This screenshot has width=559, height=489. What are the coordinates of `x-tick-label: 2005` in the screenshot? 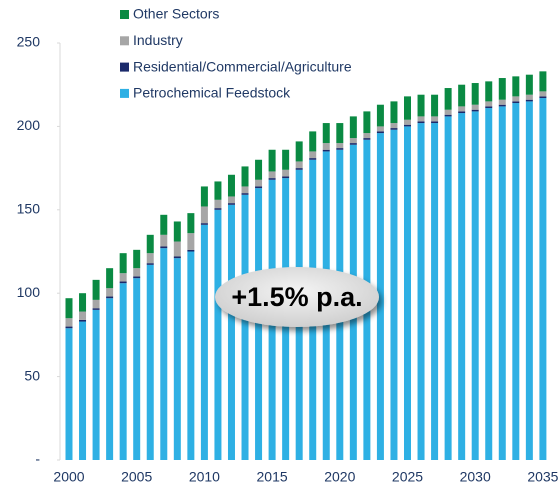 It's located at (136, 477).